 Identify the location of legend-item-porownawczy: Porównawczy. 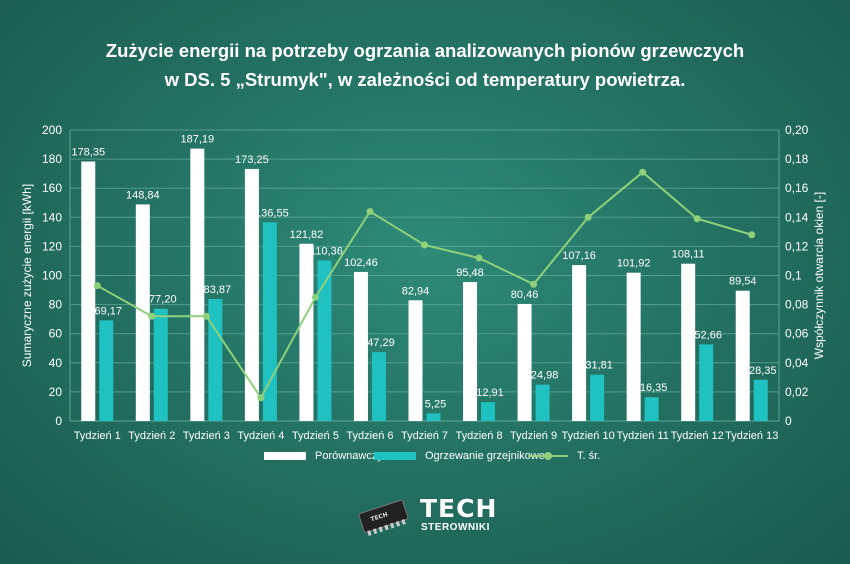
(323, 456).